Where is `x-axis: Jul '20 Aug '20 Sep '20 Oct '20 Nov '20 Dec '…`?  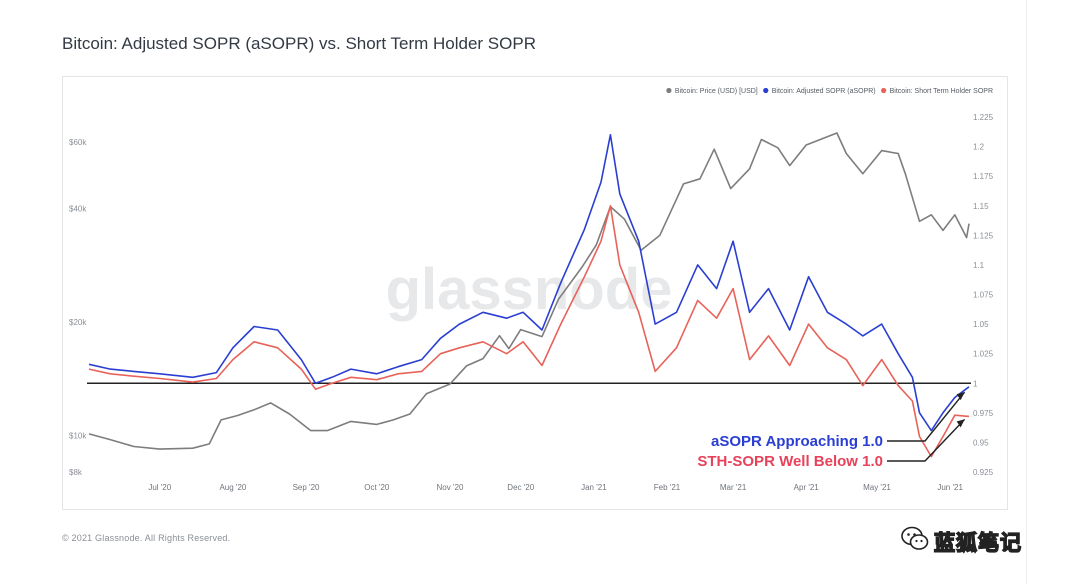 x-axis: Jul '20 Aug '20 Sep '20 Oct '20 Nov '20 Dec '… is located at coordinates (555, 487).